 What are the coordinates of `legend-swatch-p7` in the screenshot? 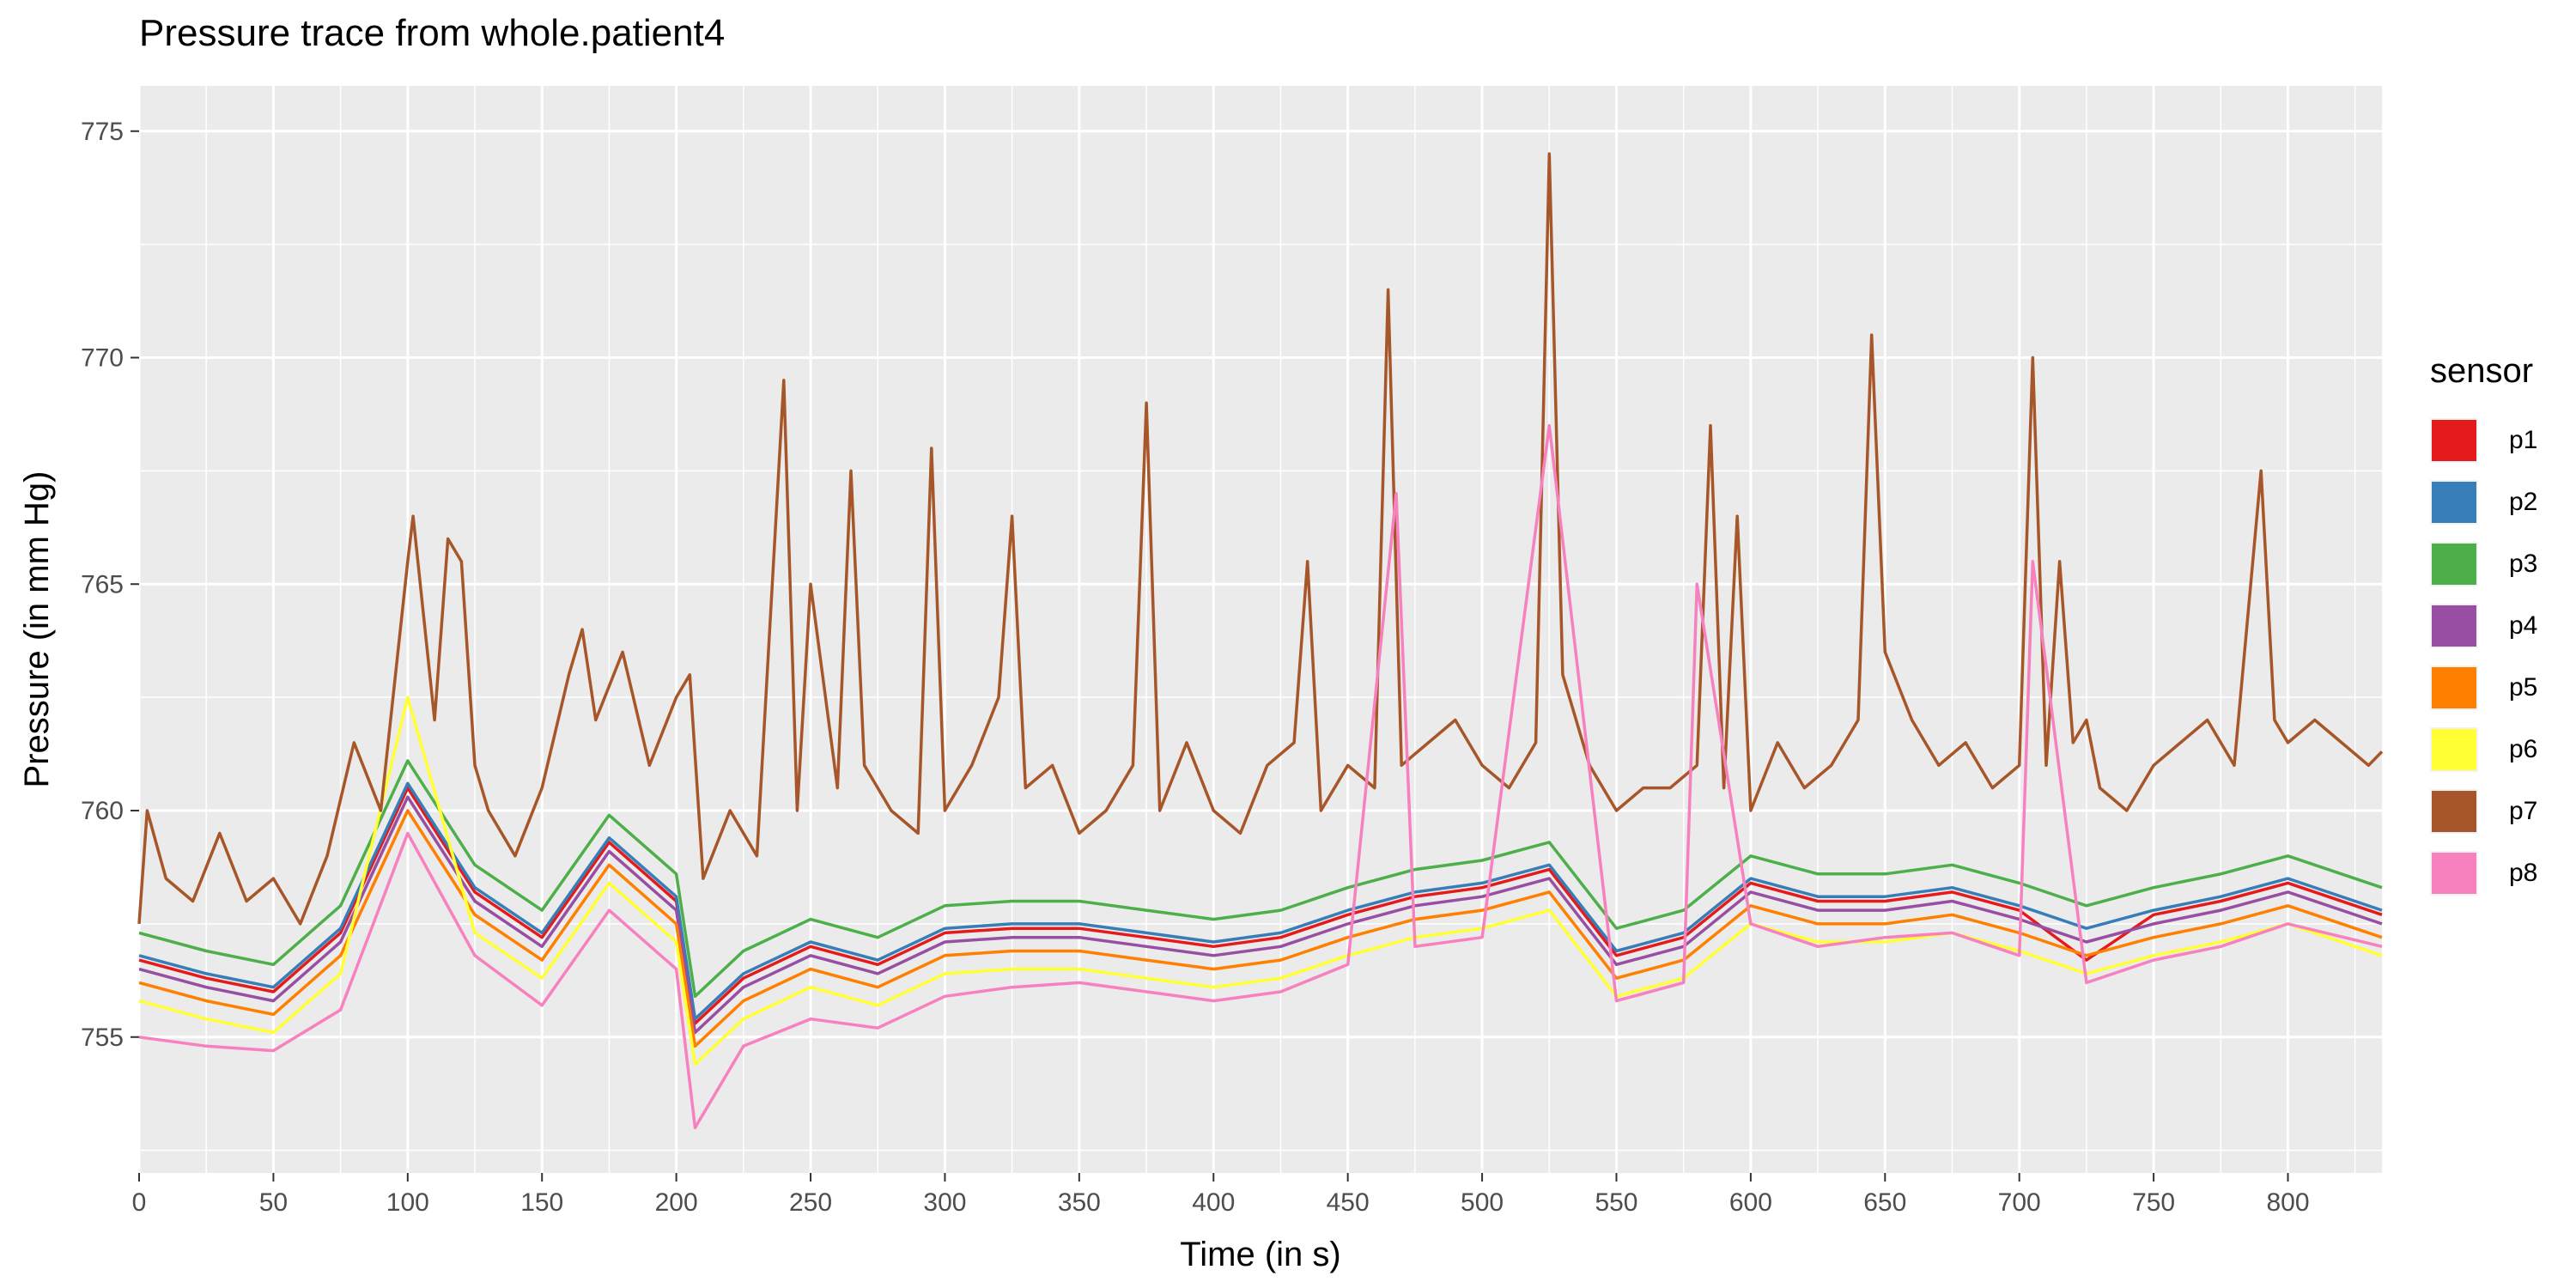 It's located at (2454, 812).